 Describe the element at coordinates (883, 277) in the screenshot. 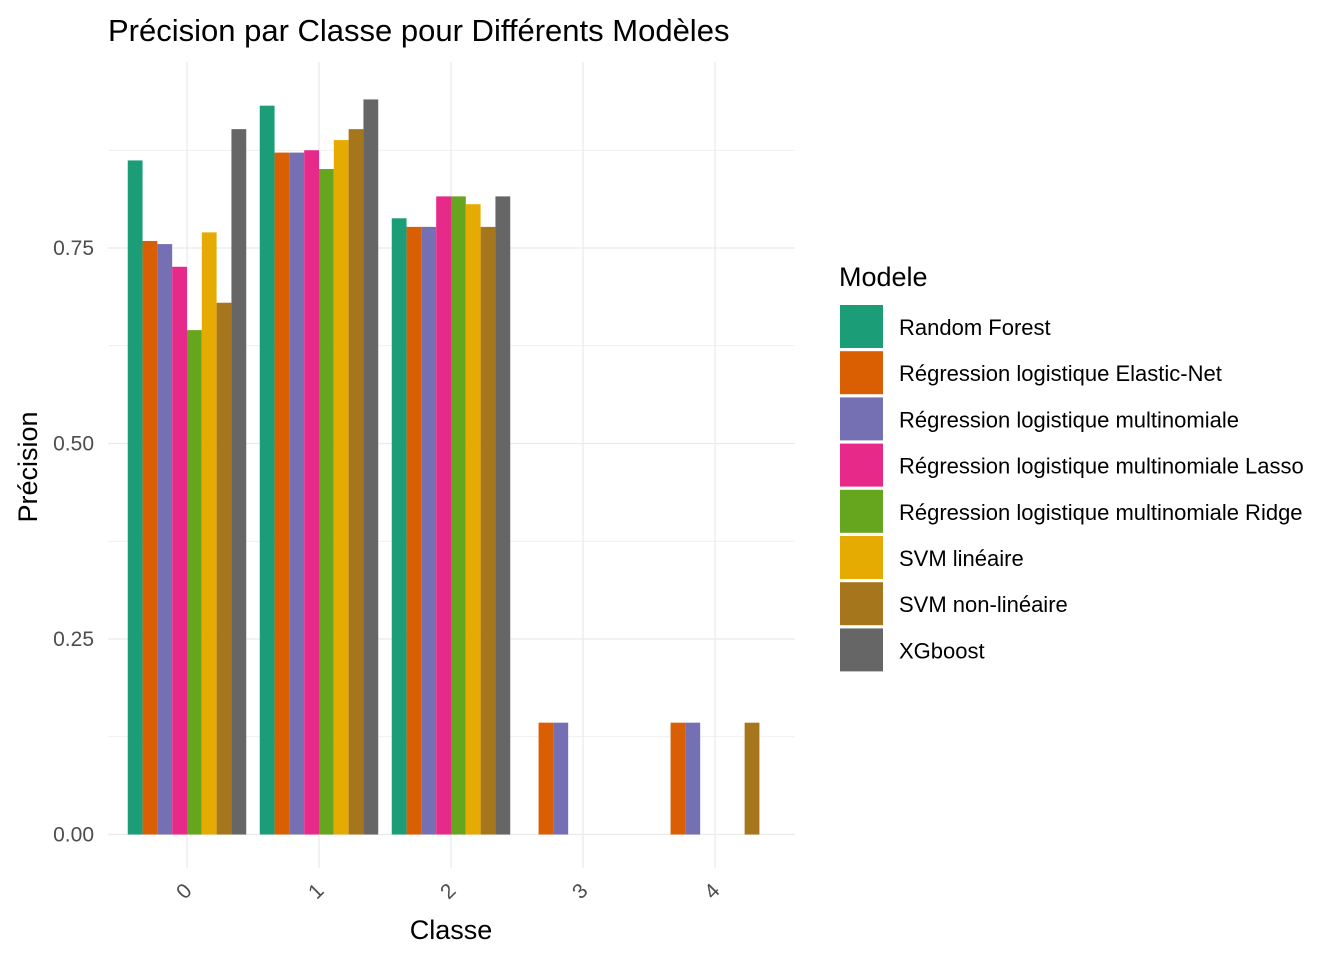

I see `legend-title: Modele` at that location.